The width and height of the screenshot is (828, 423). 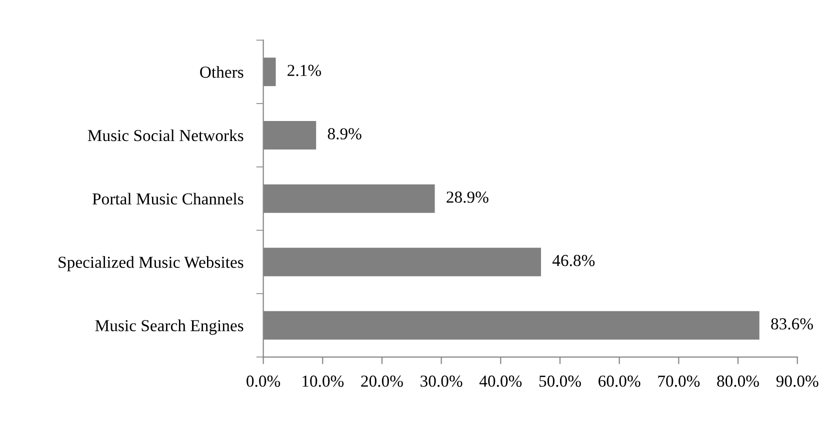 I want to click on x-tick-label: 80.0%, so click(x=738, y=381).